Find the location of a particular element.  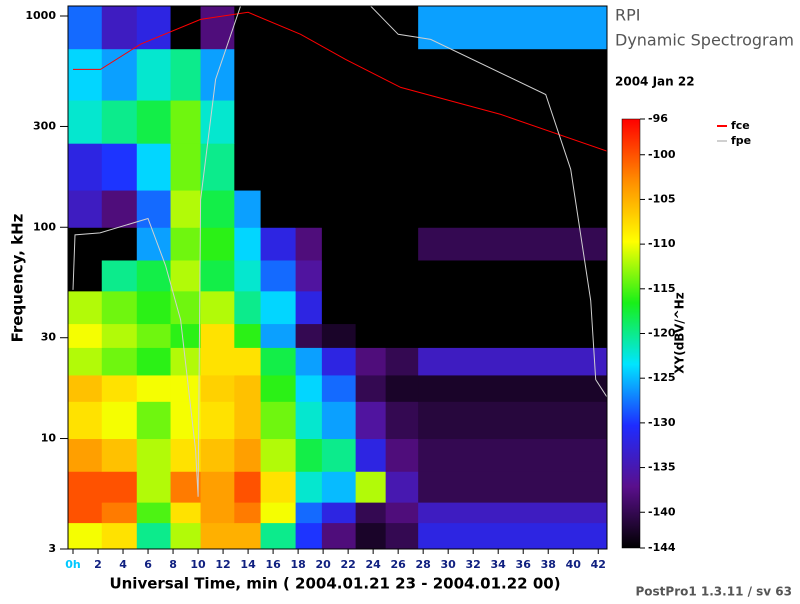

y-tick-label: 10 is located at coordinates (49, 438).